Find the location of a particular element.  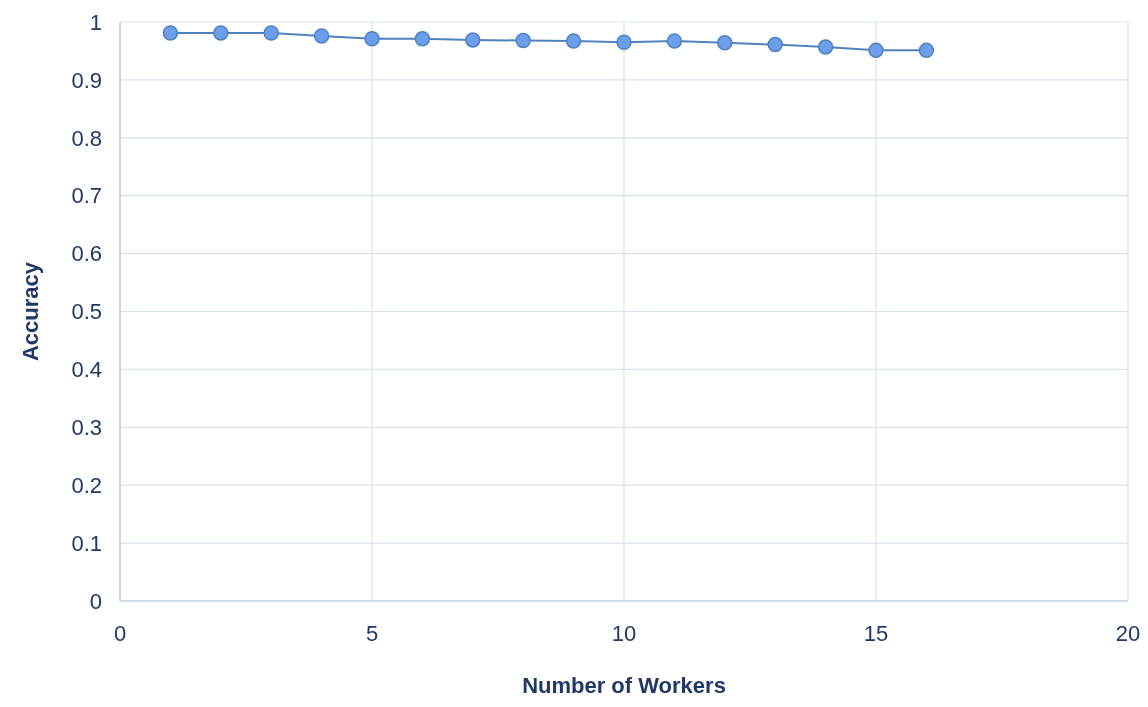

y-axis-title: Accuracy is located at coordinates (30, 311).